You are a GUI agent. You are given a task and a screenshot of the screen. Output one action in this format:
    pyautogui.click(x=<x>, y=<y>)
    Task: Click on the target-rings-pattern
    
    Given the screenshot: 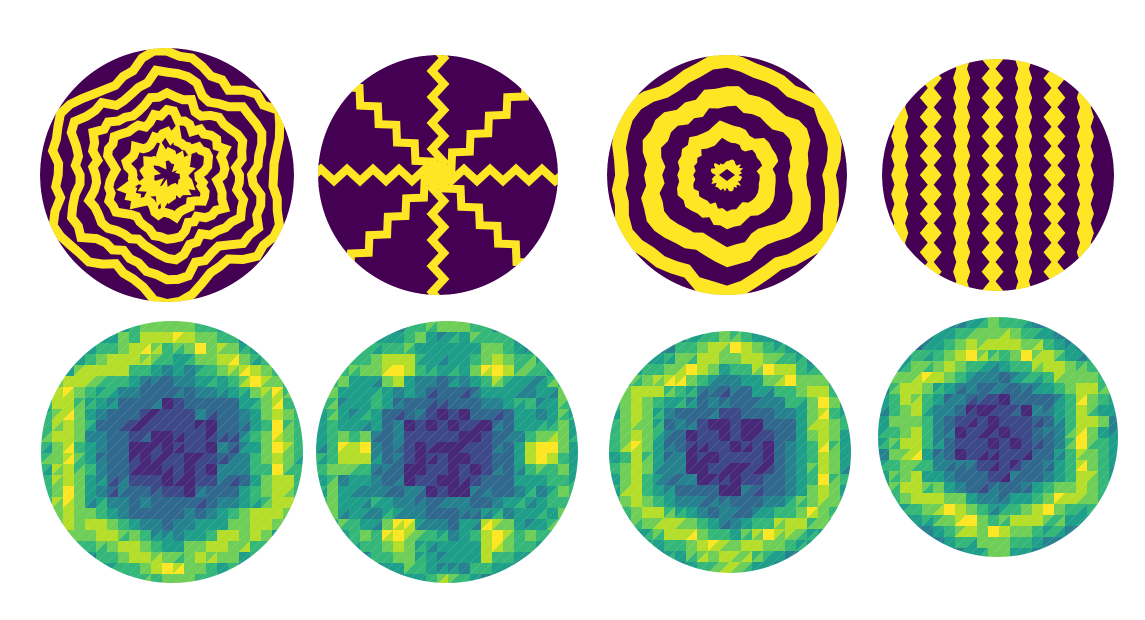 What is the action you would take?
    pyautogui.click(x=727, y=175)
    